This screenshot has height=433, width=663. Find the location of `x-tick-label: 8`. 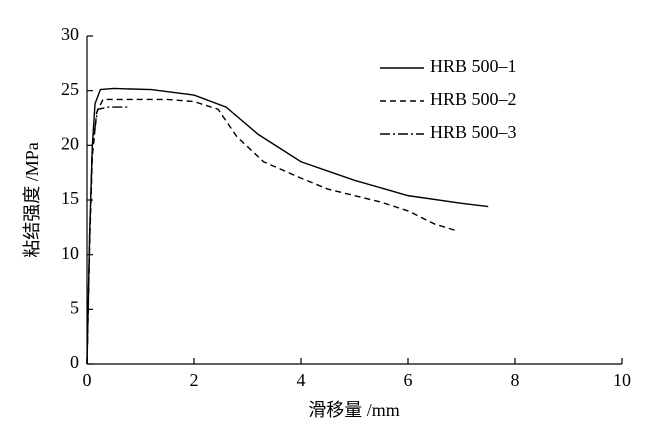

x-tick-label: 8 is located at coordinates (515, 380).